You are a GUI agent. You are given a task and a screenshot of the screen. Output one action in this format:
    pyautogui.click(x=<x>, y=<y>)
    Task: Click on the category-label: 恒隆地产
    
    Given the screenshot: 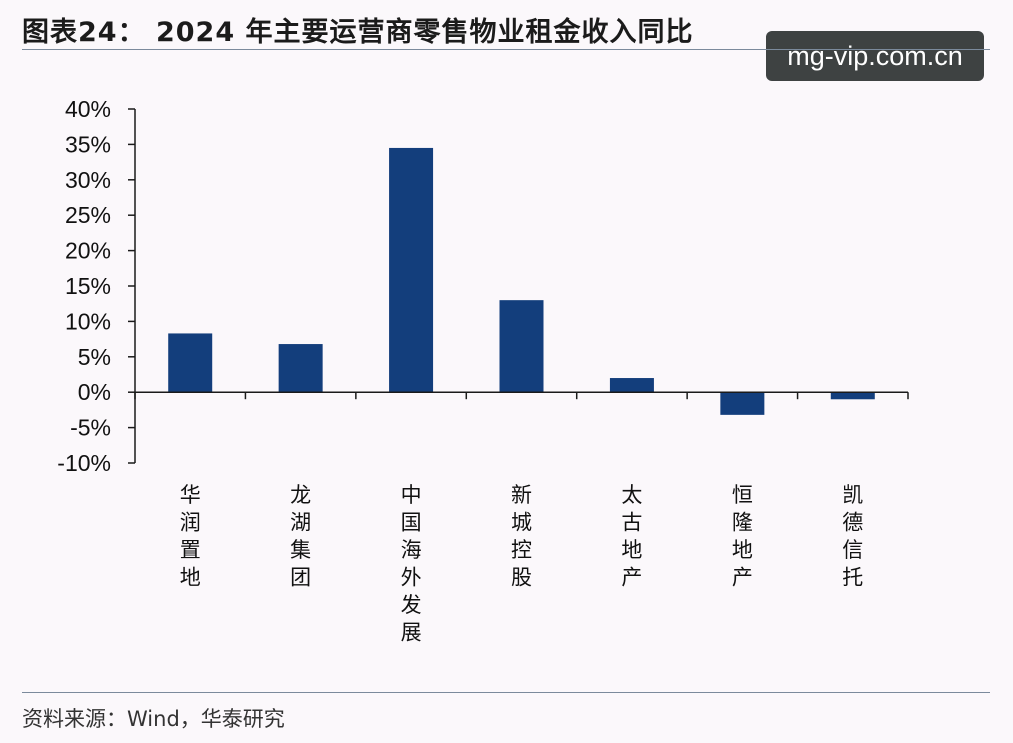 What is the action you would take?
    pyautogui.click(x=742, y=536)
    